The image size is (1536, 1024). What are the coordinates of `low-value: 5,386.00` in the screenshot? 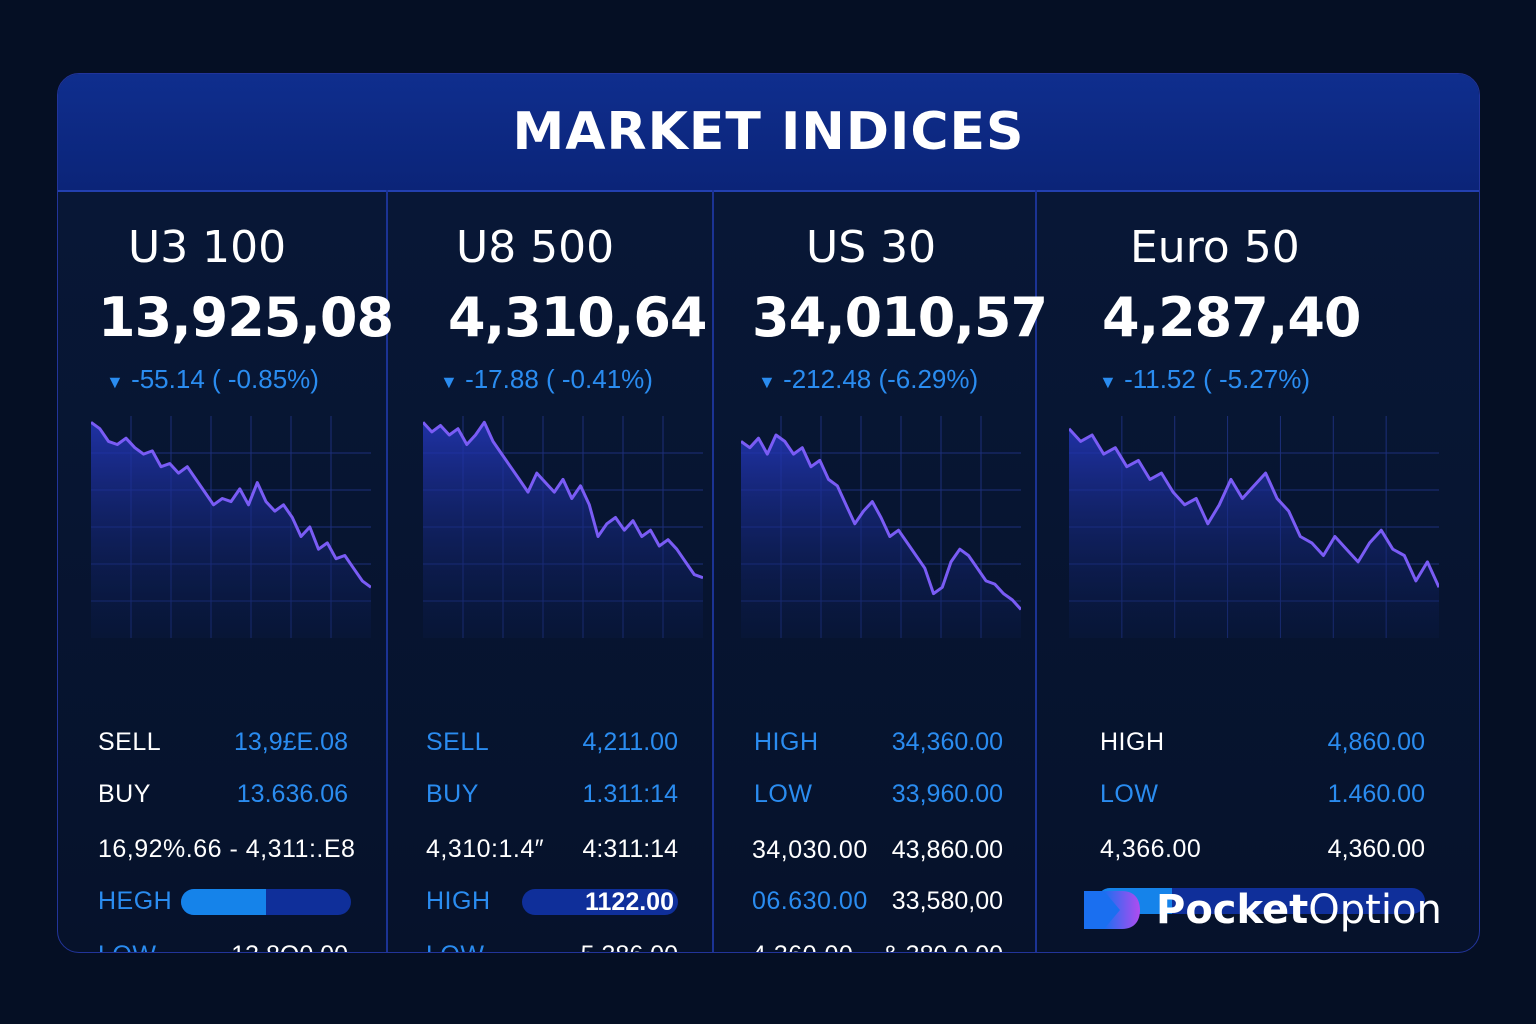 It's located at (629, 946).